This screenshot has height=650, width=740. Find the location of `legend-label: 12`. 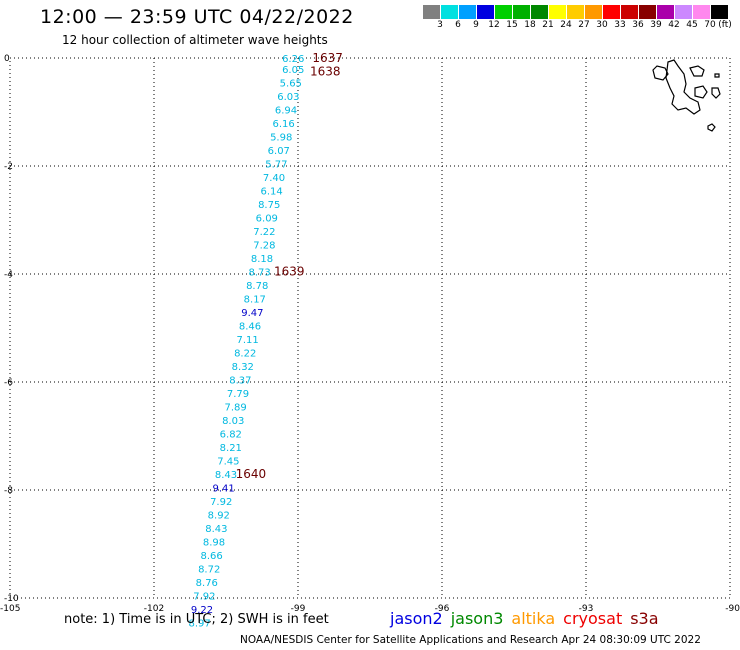

legend-label: 12 is located at coordinates (494, 25).